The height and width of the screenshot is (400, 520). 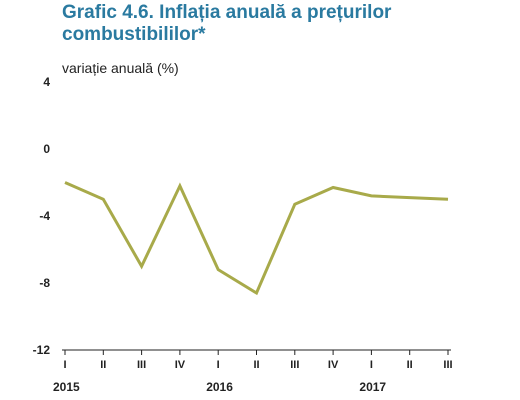 What do you see at coordinates (46, 82) in the screenshot?
I see `y-tick-label: 4` at bounding box center [46, 82].